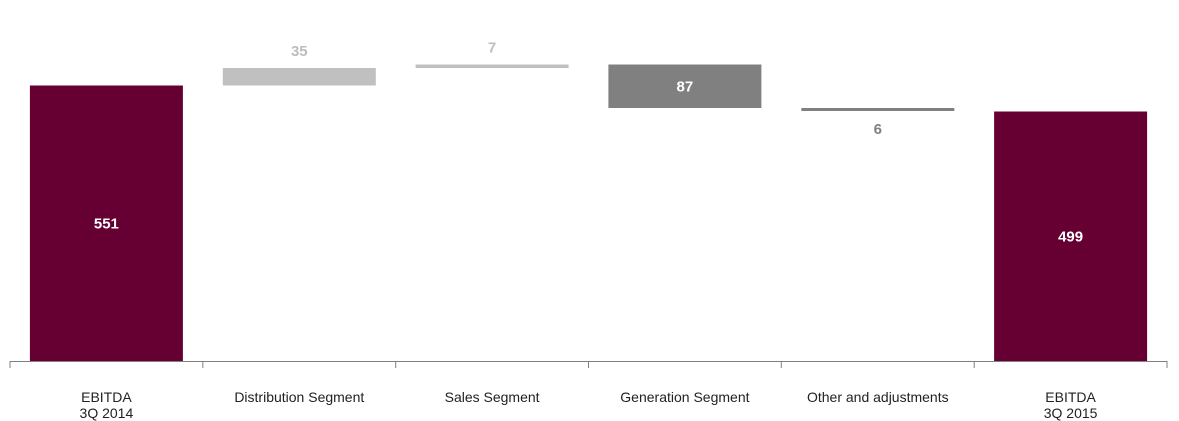 This screenshot has width=1179, height=421. What do you see at coordinates (492, 397) in the screenshot?
I see `x-tick-label: Sales Segment` at bounding box center [492, 397].